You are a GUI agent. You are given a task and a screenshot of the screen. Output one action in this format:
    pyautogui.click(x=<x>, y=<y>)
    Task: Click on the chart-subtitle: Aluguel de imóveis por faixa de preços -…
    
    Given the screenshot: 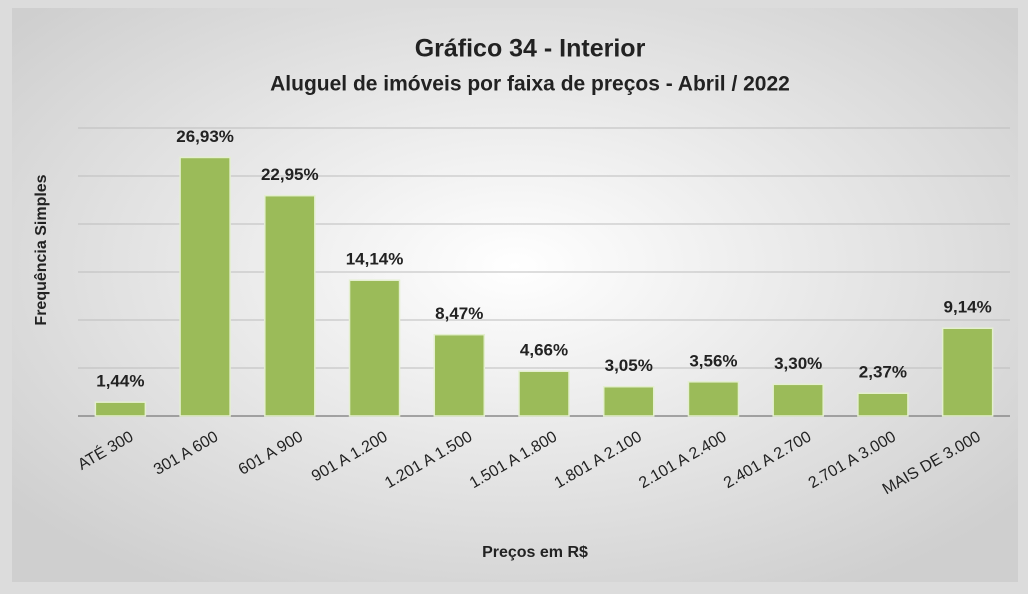 What is the action you would take?
    pyautogui.click(x=530, y=84)
    